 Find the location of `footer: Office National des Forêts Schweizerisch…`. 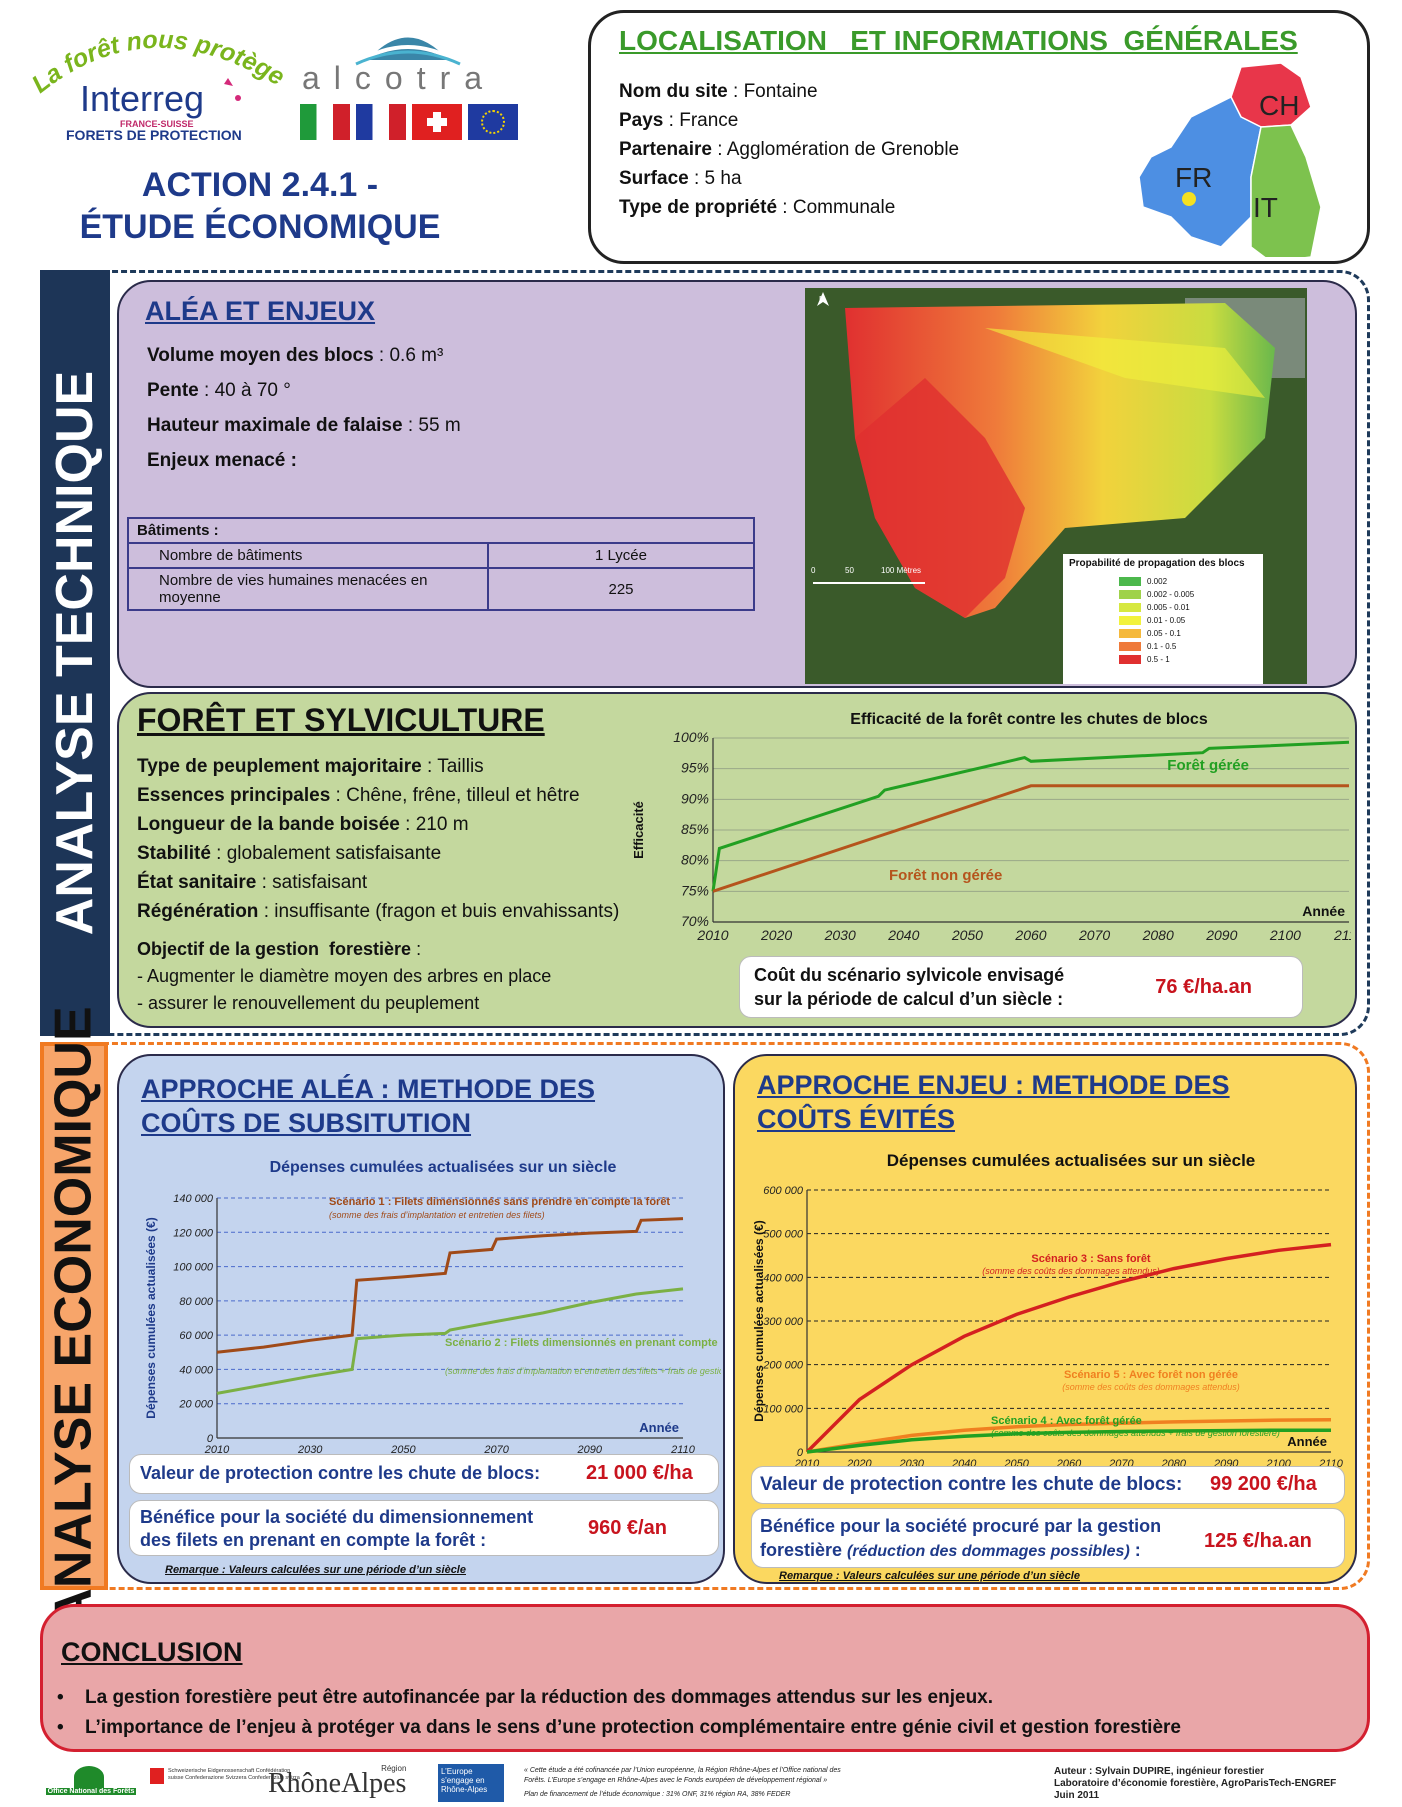

footer: Office National des Forêts Schweizerisch… is located at coordinates (705, 1784).